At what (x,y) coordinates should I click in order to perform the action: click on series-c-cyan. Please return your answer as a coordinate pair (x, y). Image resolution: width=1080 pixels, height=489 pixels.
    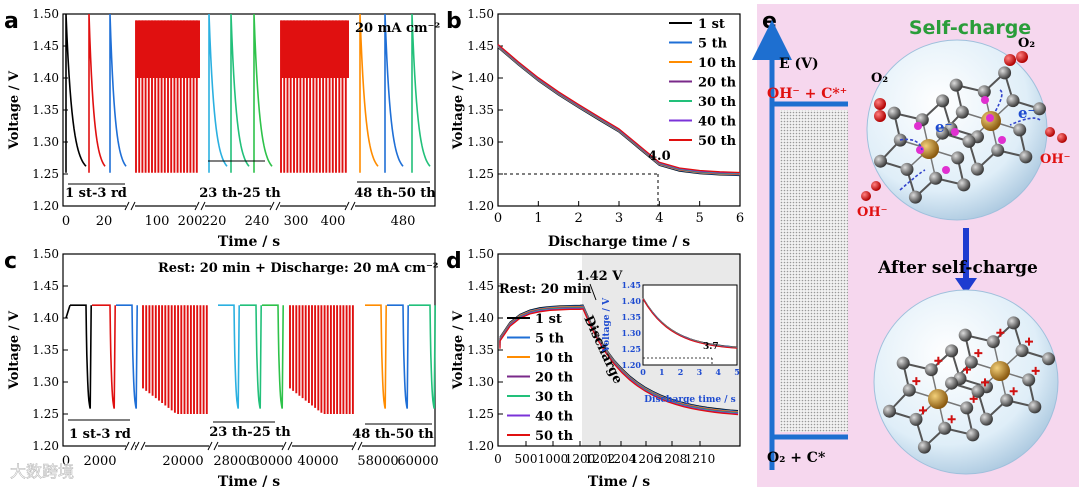
    Looking at the image, I should click on (229, 356).